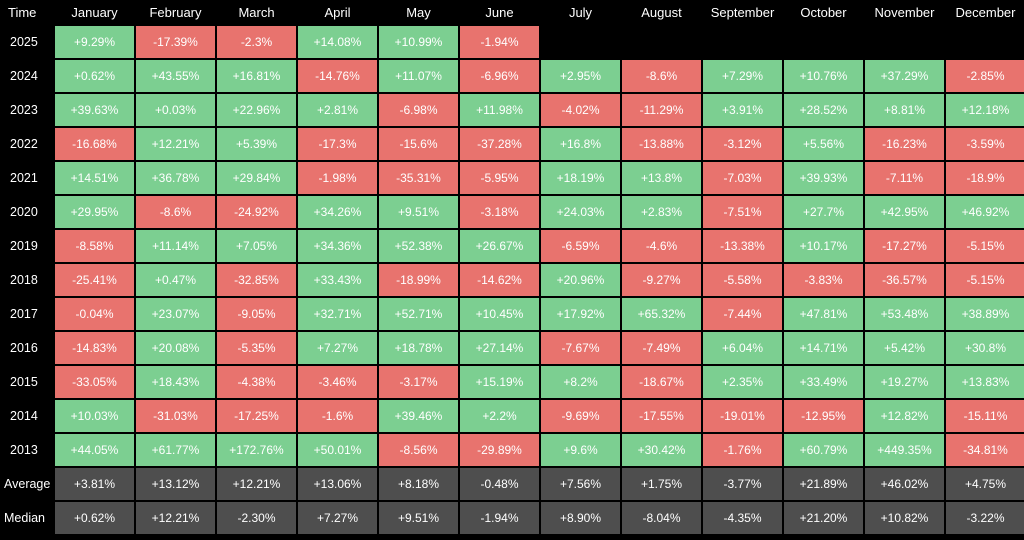  I want to click on heatmap-cell: +11.14%, so click(175, 246).